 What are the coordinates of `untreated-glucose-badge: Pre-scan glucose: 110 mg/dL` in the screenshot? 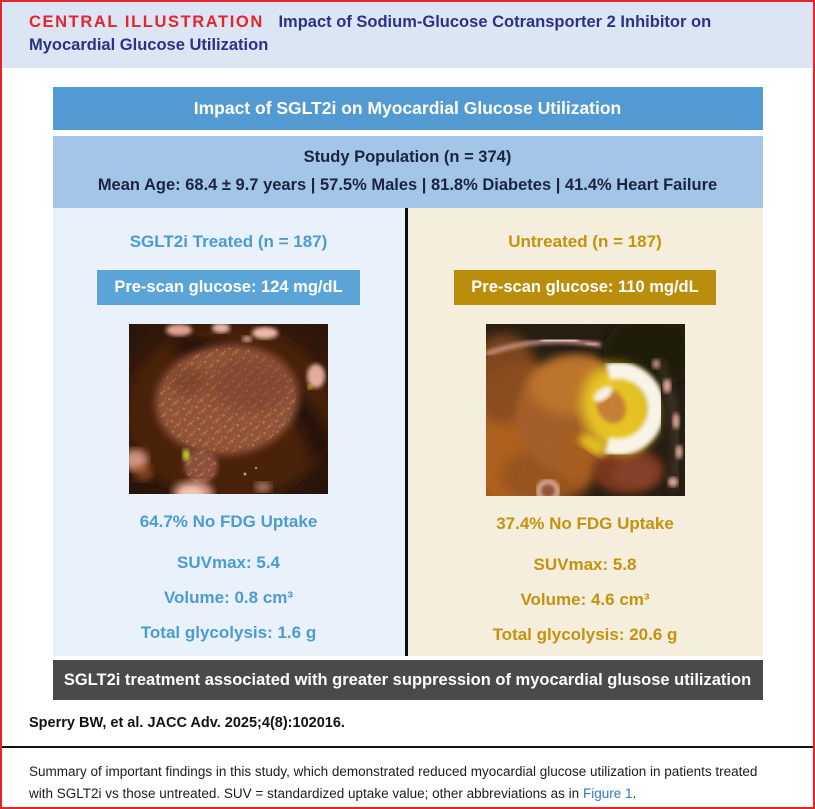 It's located at (585, 288).